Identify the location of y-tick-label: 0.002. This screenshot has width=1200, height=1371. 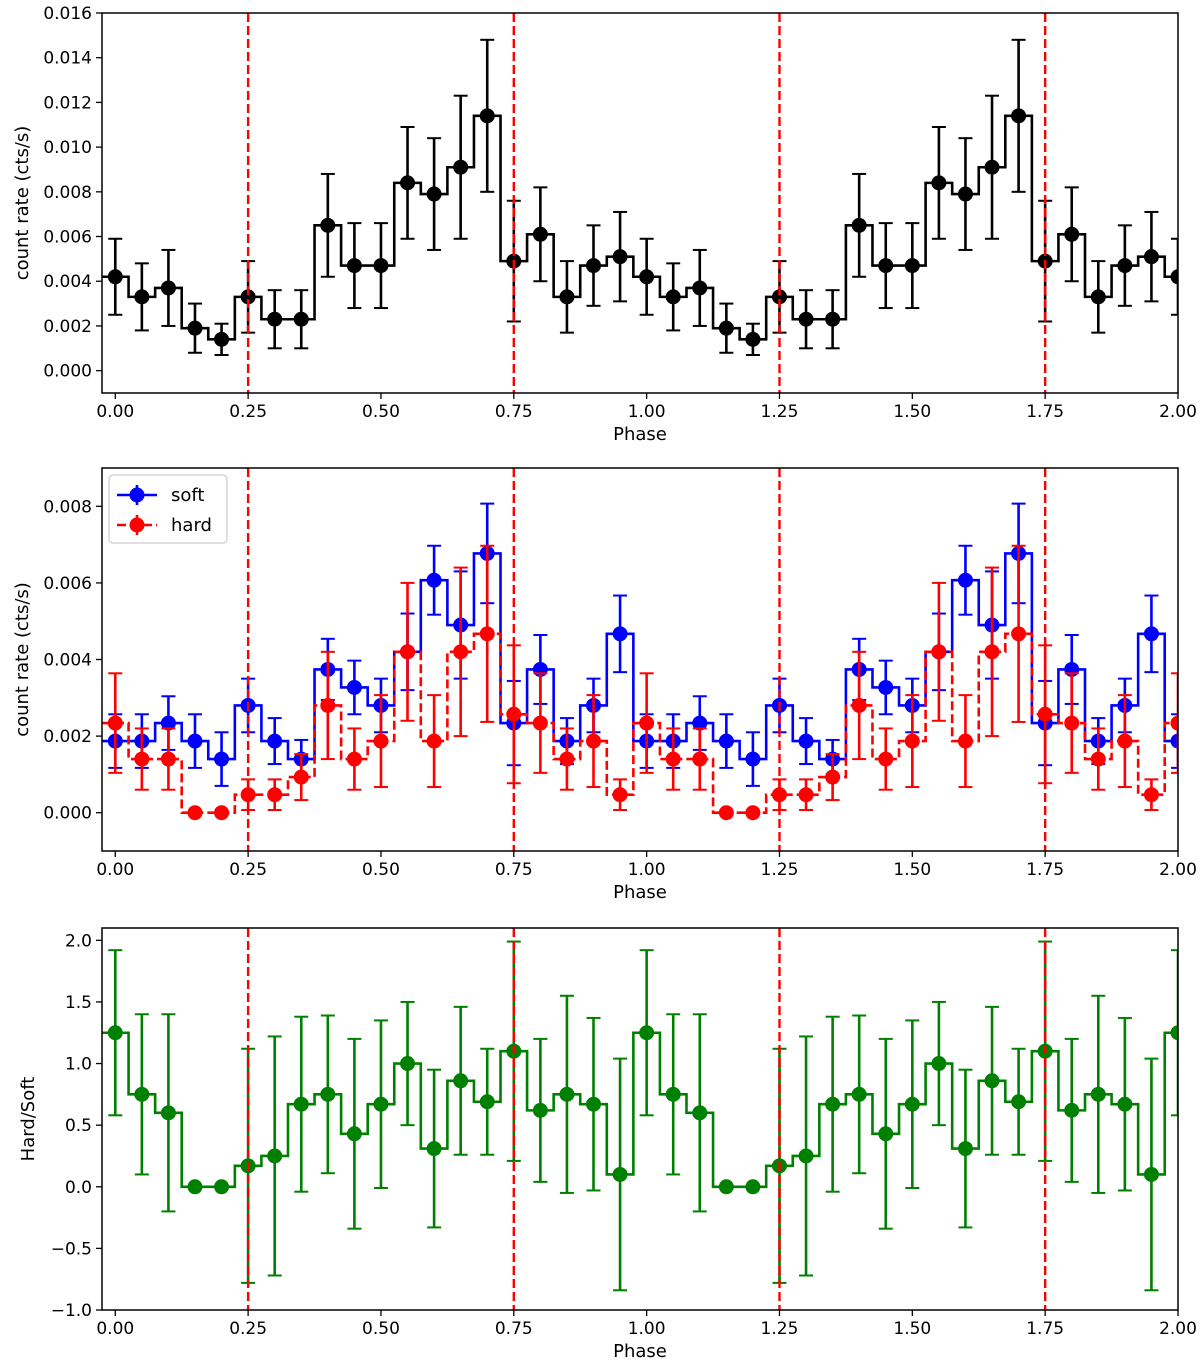
(67, 327).